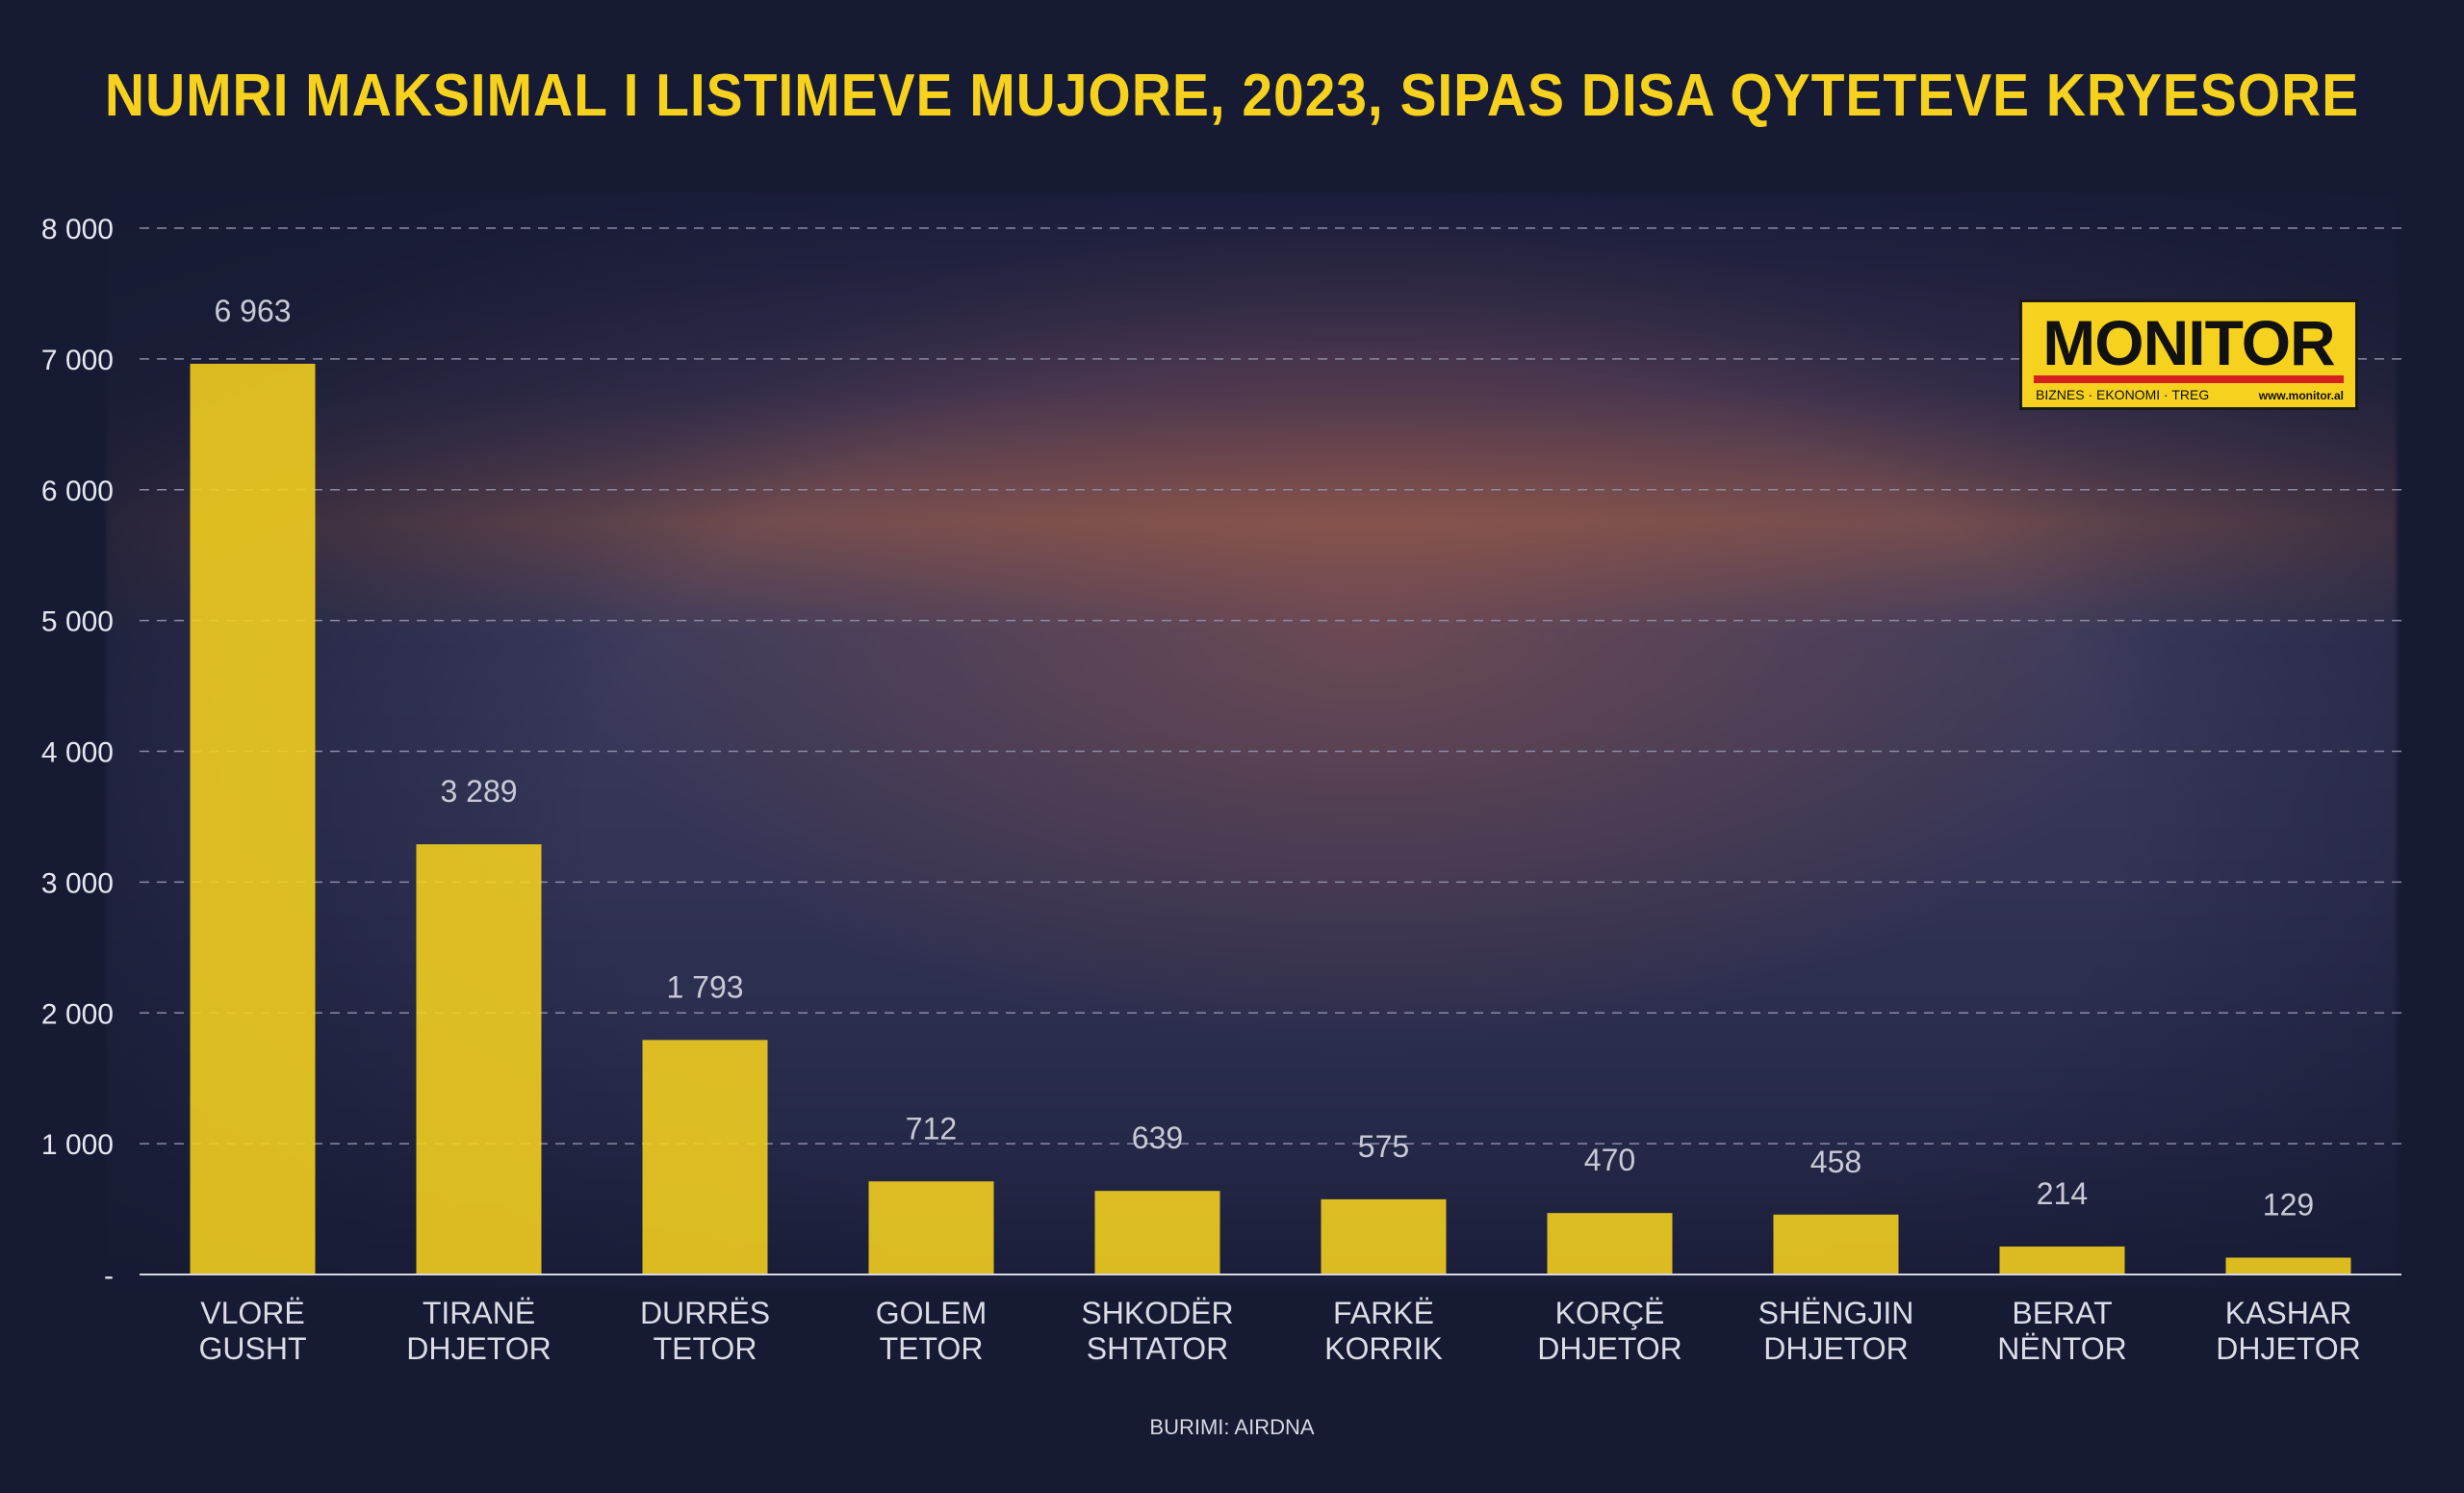  I want to click on x-tick-label-city: TIRANË, so click(479, 1313).